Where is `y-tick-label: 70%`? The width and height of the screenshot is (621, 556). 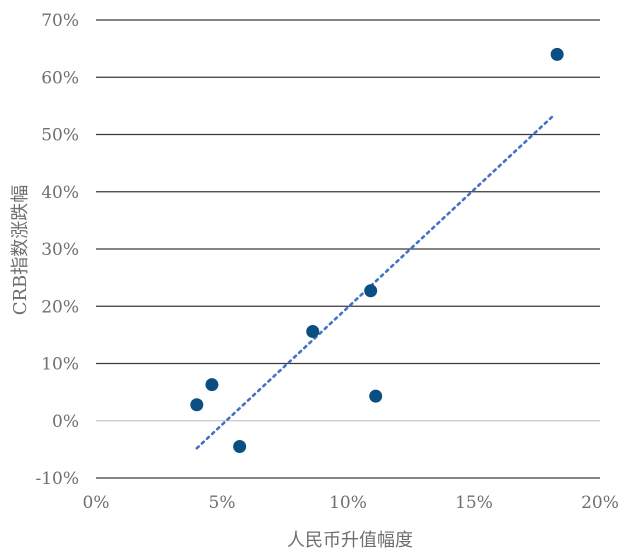
y-tick-label: 70% is located at coordinates (60, 21).